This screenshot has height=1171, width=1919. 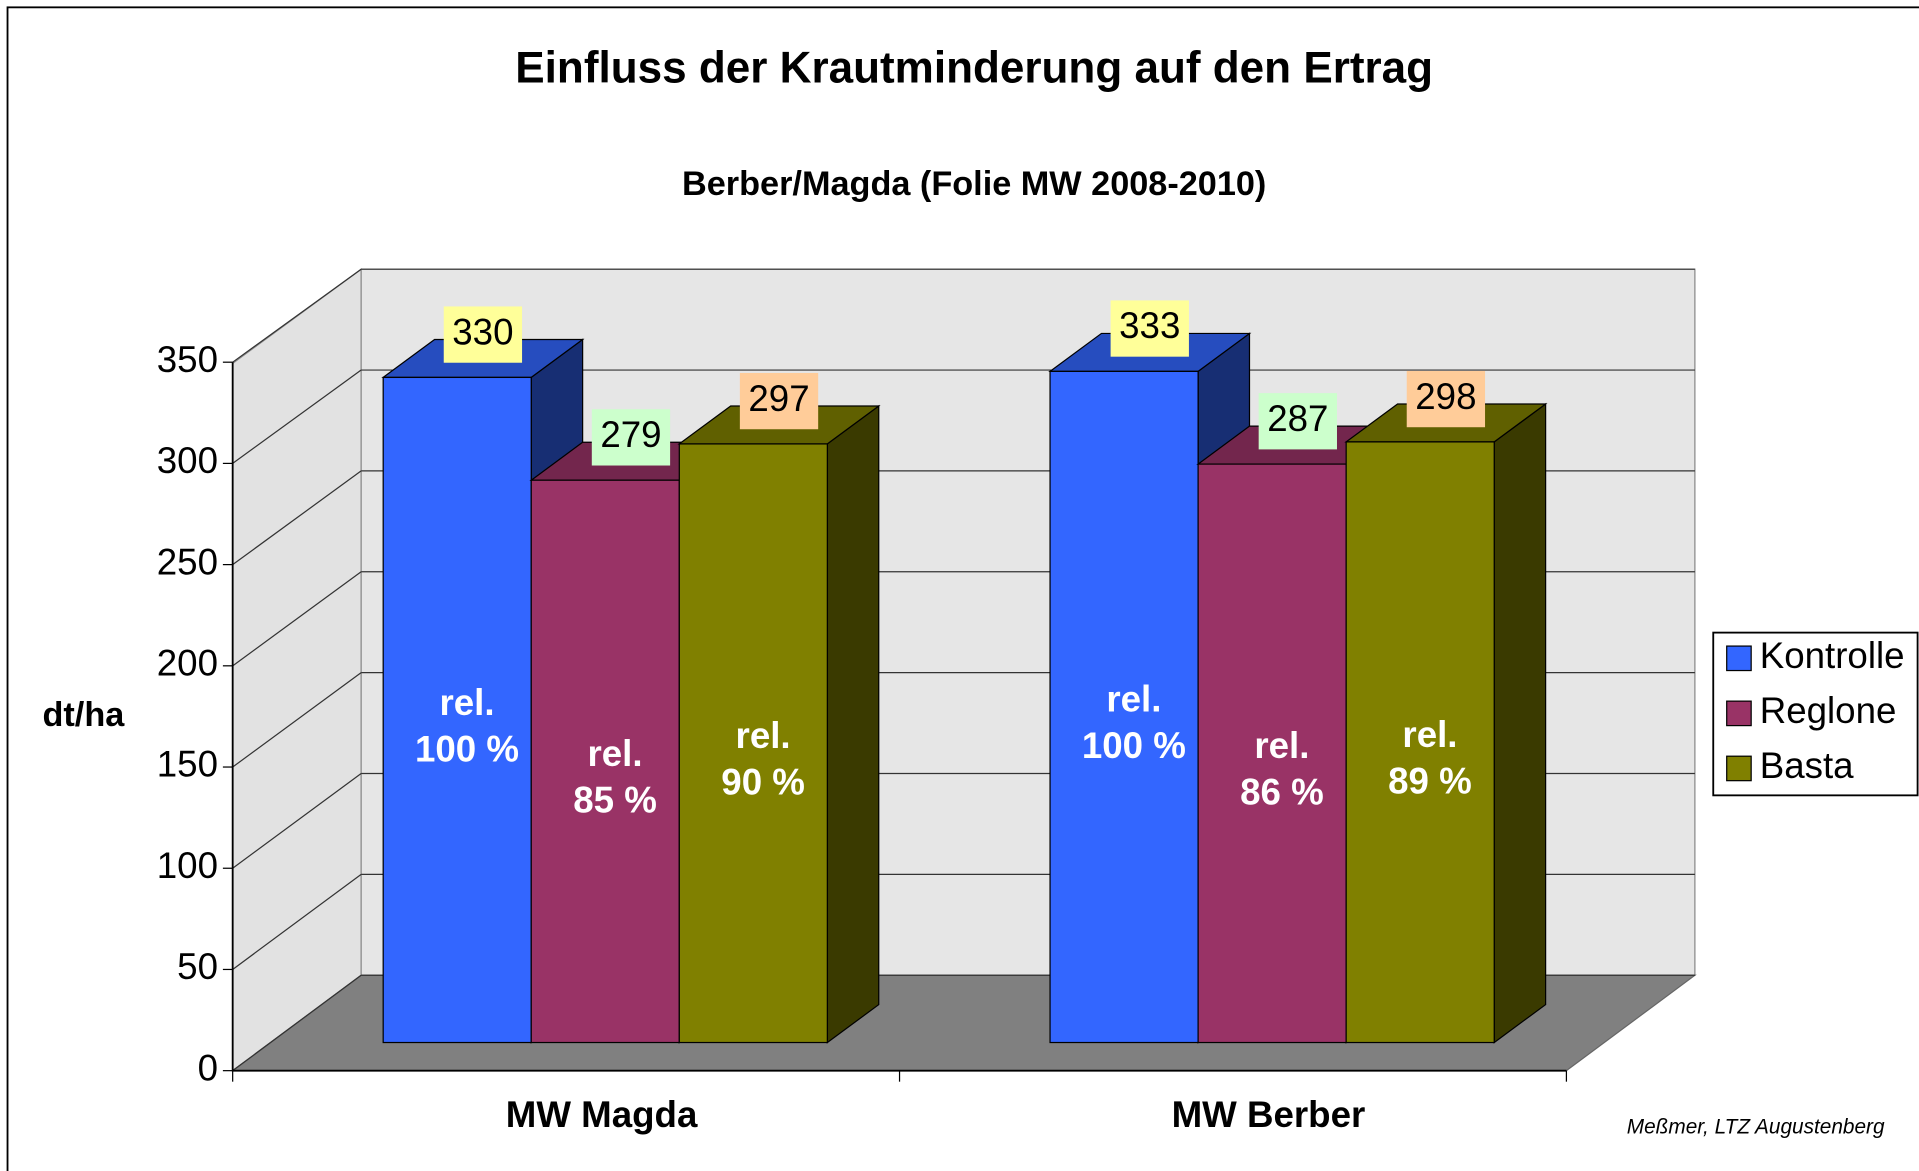 I want to click on y-tick-label: 0, so click(x=208, y=1067).